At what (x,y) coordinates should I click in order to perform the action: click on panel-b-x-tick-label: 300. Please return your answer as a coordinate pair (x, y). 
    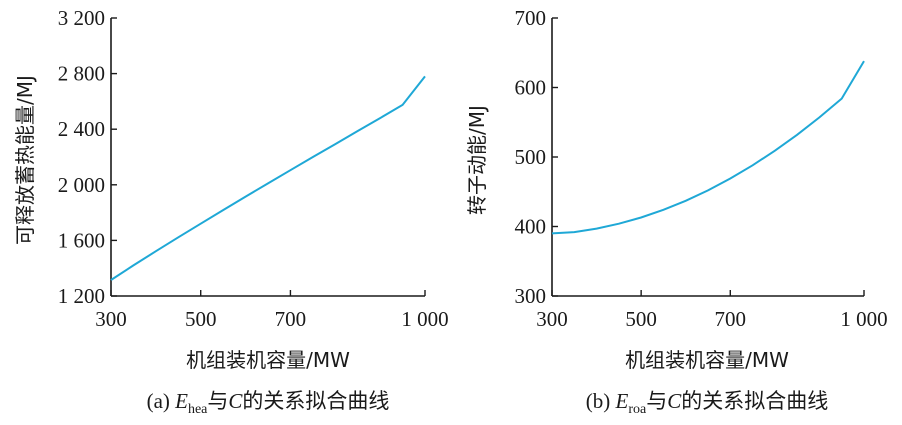
    Looking at the image, I should click on (552, 319).